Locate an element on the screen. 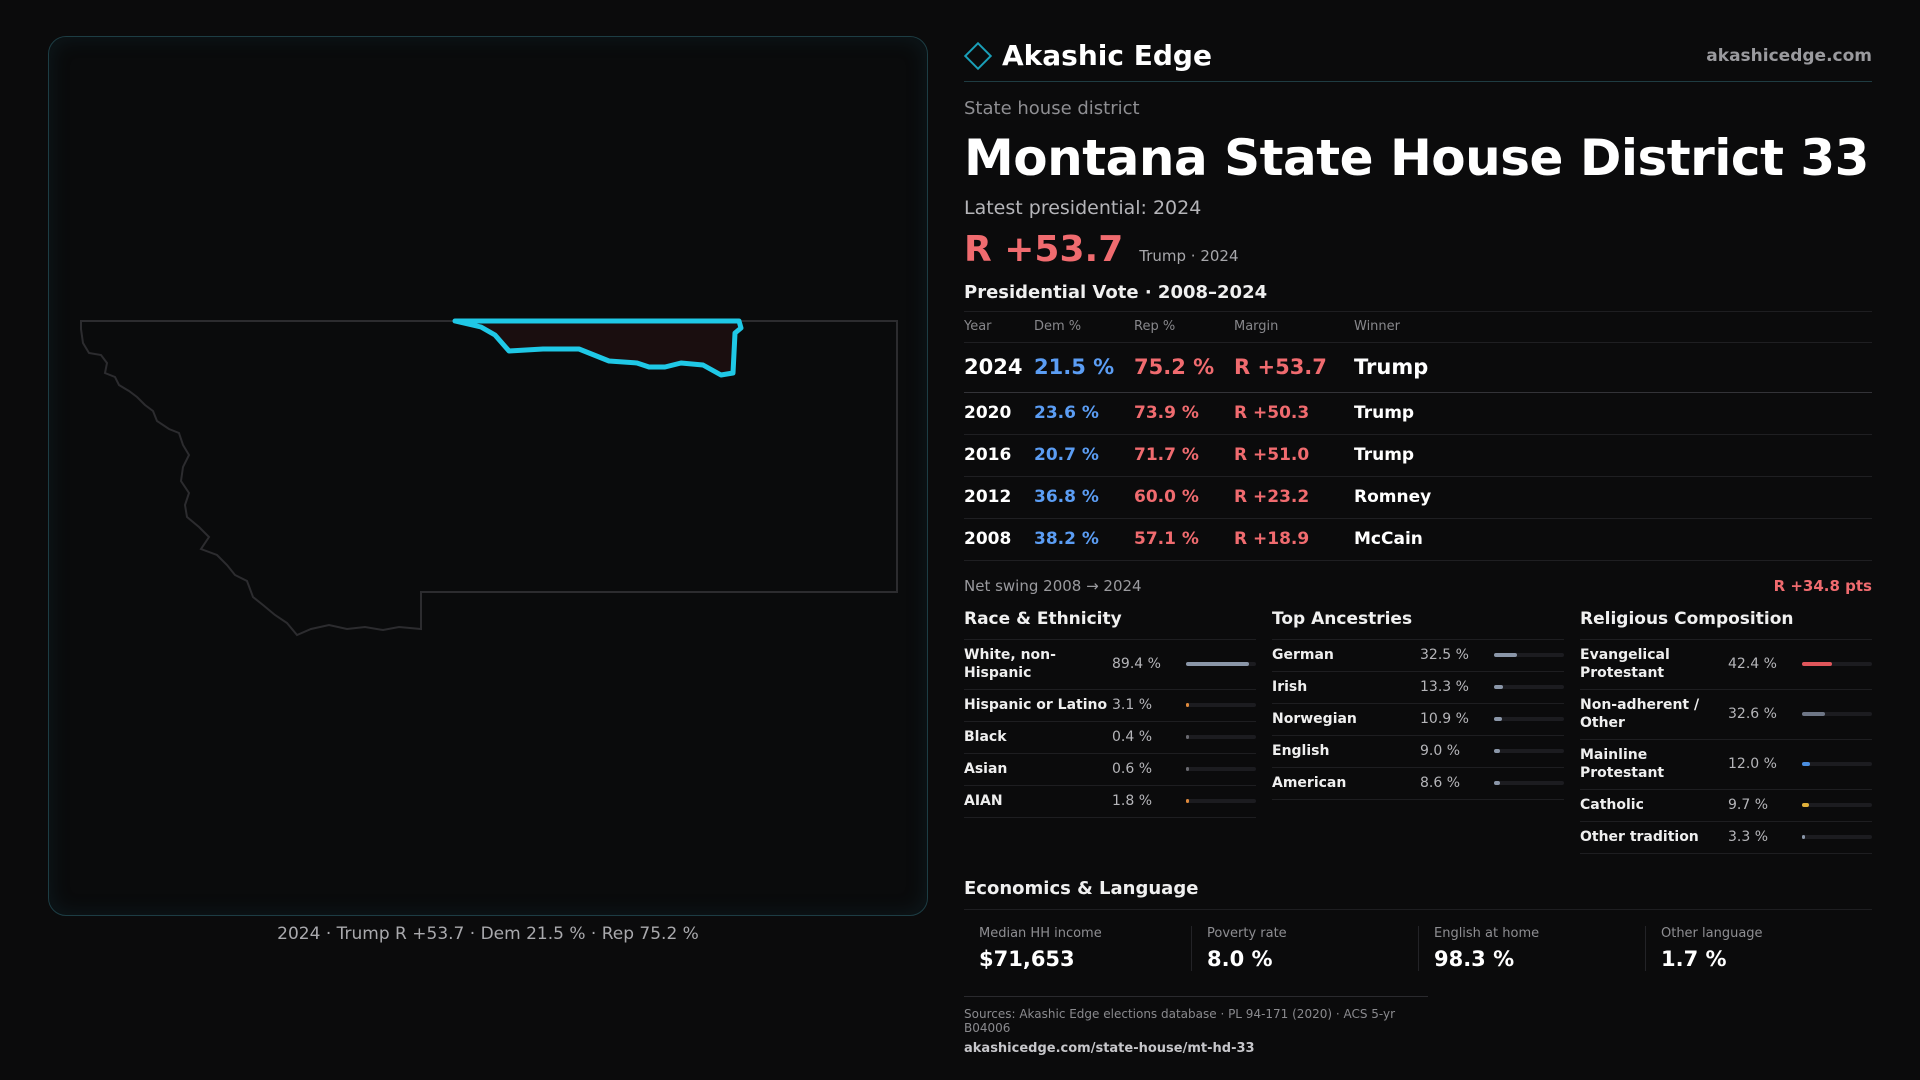  winner-cell: Romney is located at coordinates (1613, 497).